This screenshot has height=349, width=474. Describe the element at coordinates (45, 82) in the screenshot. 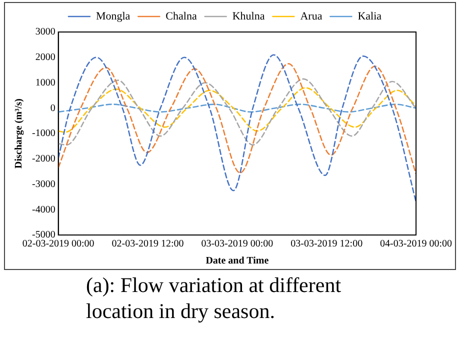

I see `y-tick-label: 1000` at that location.